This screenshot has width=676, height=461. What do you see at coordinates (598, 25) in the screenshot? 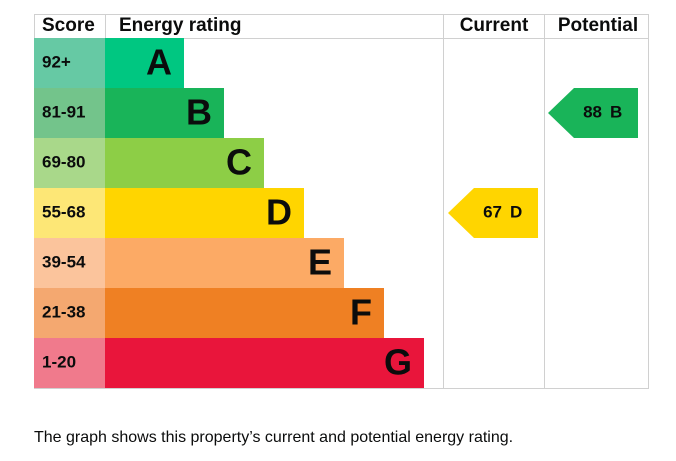
I see `header-potential: Potential` at bounding box center [598, 25].